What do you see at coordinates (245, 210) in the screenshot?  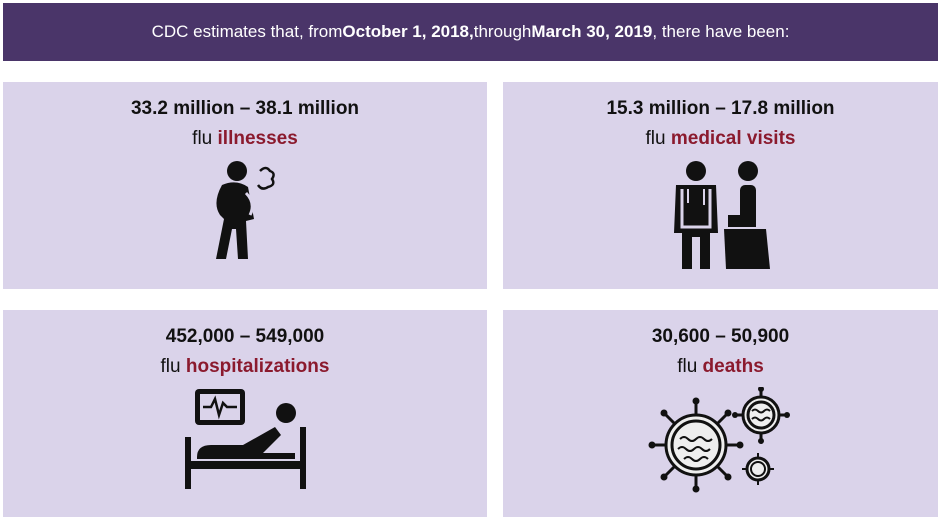 I see `sick-person-icon` at bounding box center [245, 210].